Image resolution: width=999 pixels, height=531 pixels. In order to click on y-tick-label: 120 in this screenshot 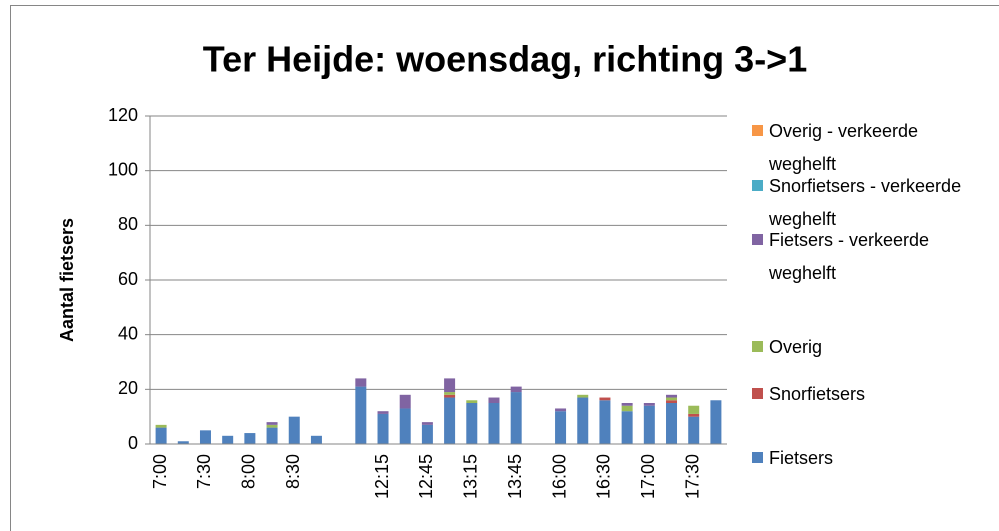, I will do `click(123, 115)`.